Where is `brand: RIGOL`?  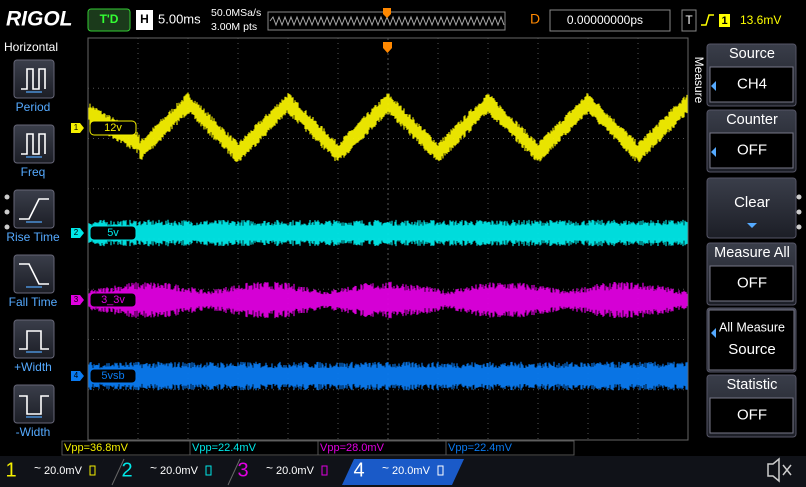 brand: RIGOL is located at coordinates (39, 19).